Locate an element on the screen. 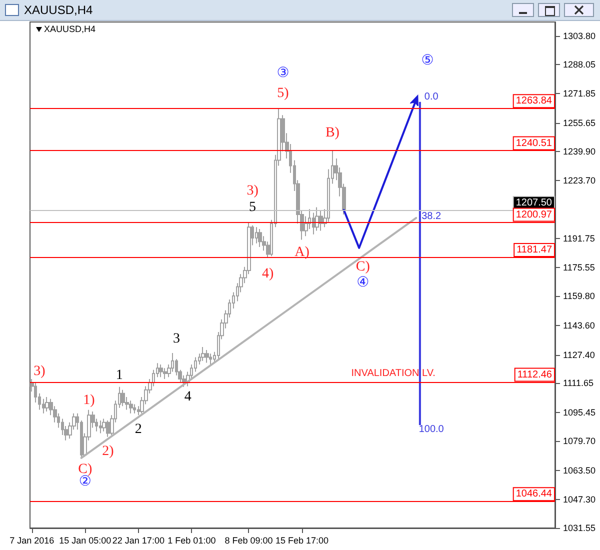 Image resolution: width=600 pixels, height=550 pixels. annotation: A) is located at coordinates (302, 252).